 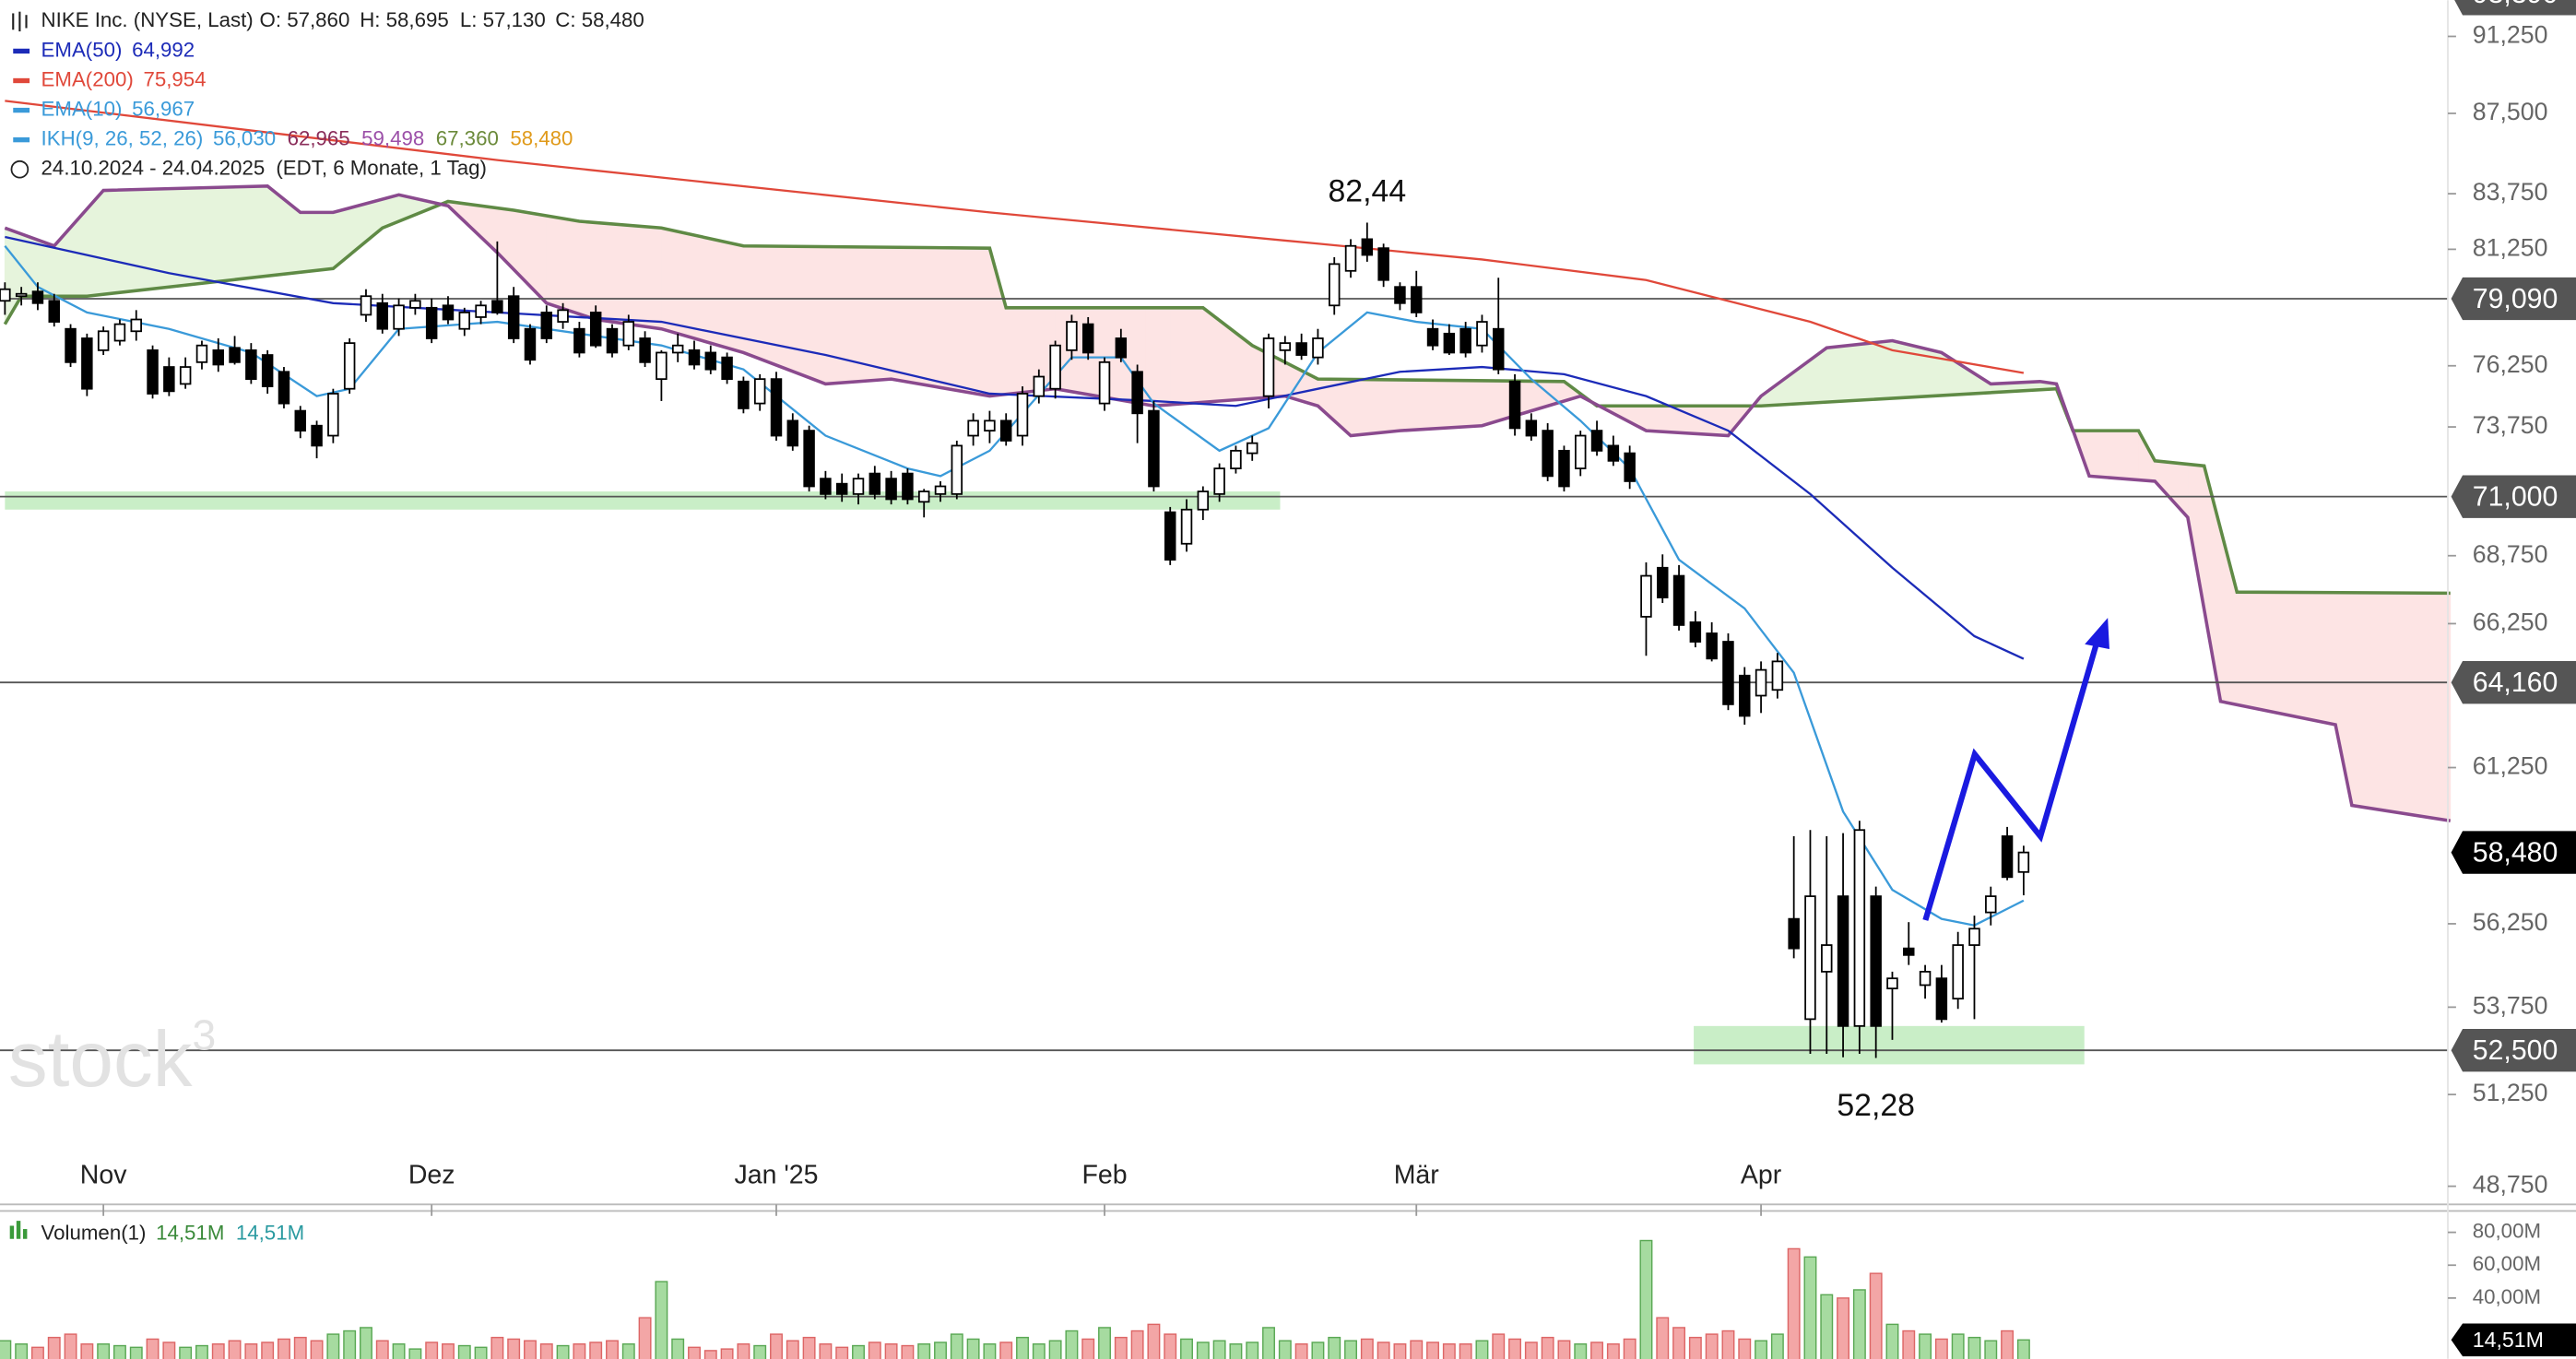 What do you see at coordinates (2515, 8) in the screenshot?
I see `price-marker` at bounding box center [2515, 8].